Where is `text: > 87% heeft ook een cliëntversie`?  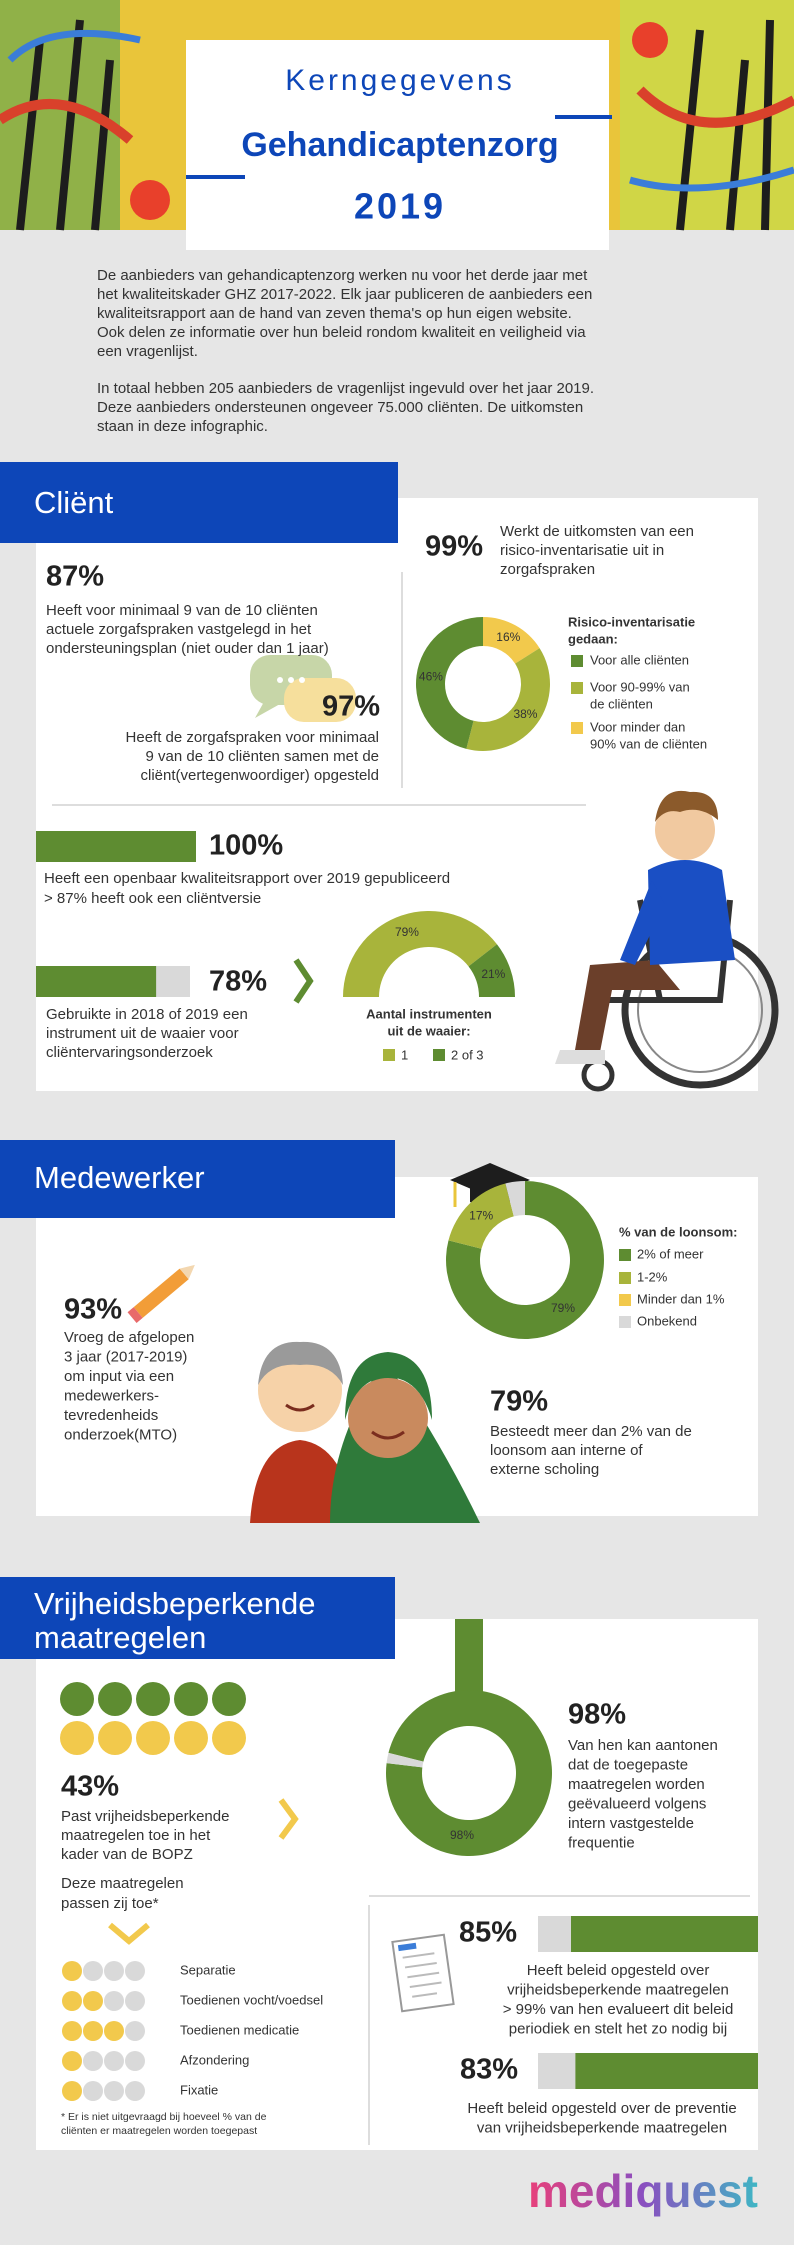 text: > 87% heeft ook een cliëntversie is located at coordinates (152, 898).